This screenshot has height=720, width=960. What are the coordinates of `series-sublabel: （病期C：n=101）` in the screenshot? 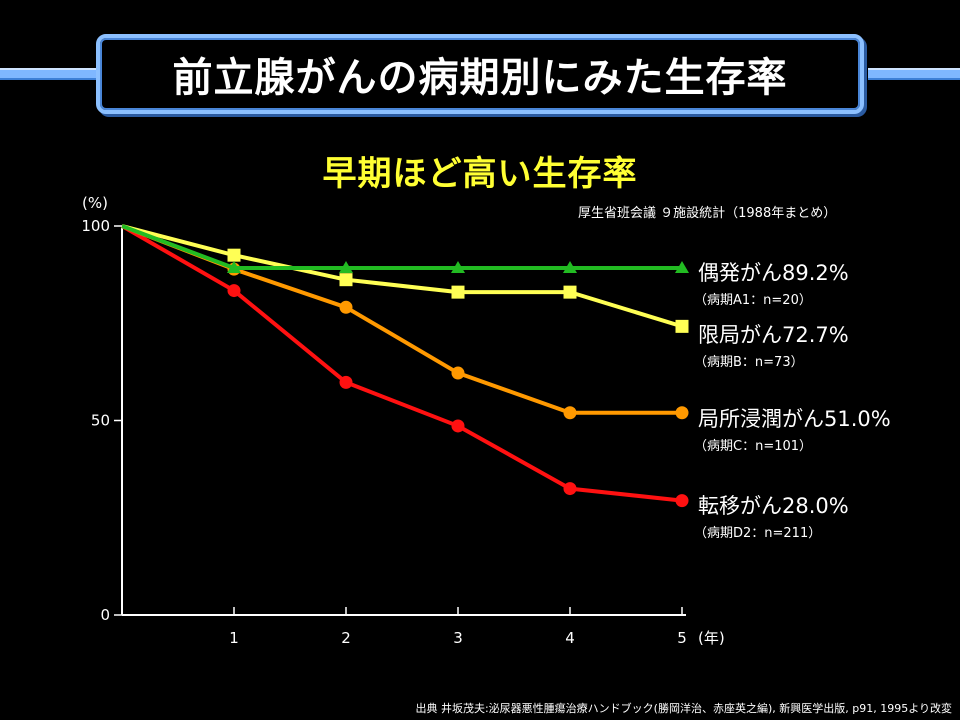 It's located at (753, 446).